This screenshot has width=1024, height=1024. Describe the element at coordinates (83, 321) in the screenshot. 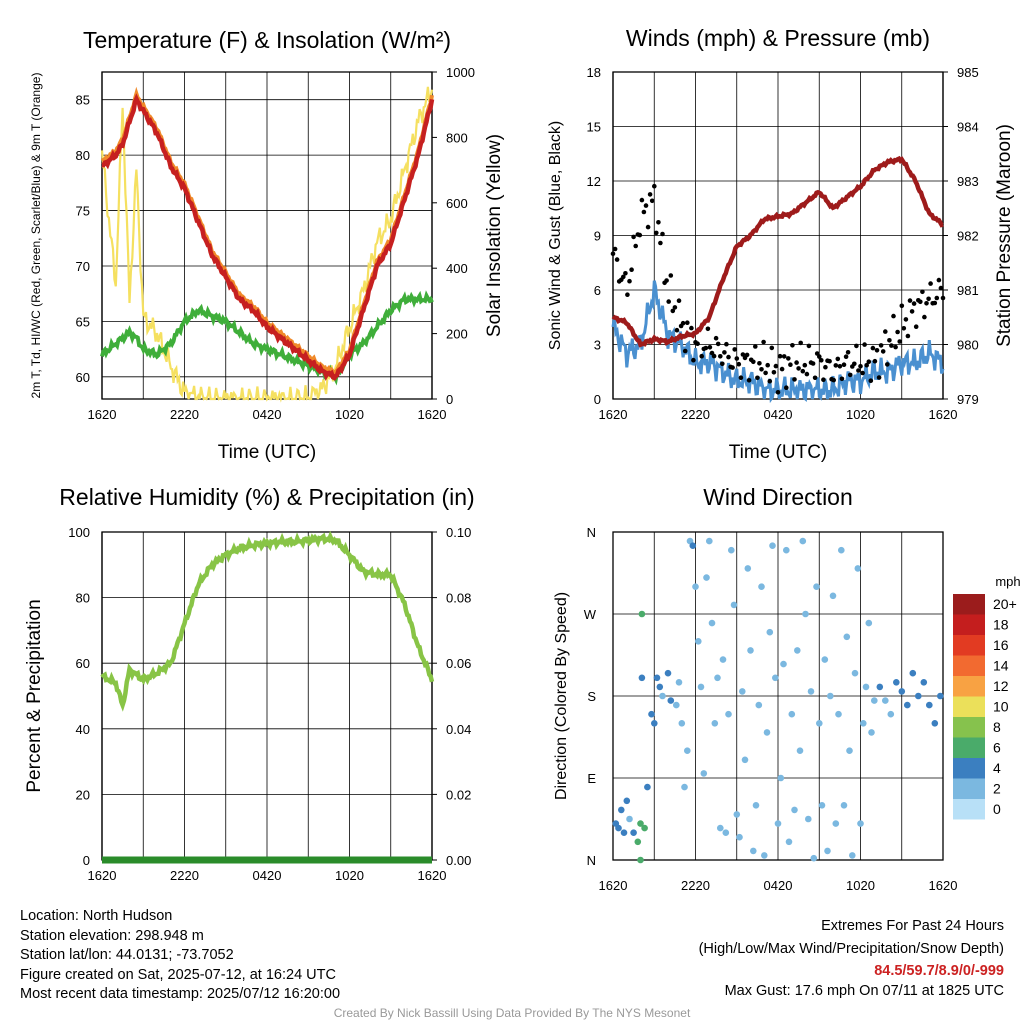

I see `y-tick-label: 65` at that location.